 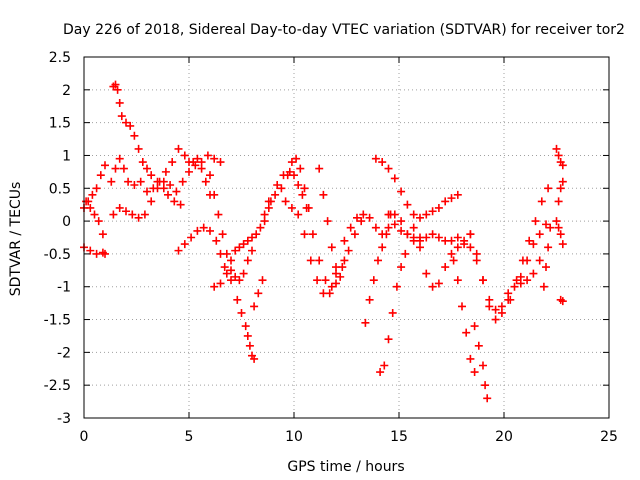 I want to click on x-tick-label: 0, so click(x=84, y=437).